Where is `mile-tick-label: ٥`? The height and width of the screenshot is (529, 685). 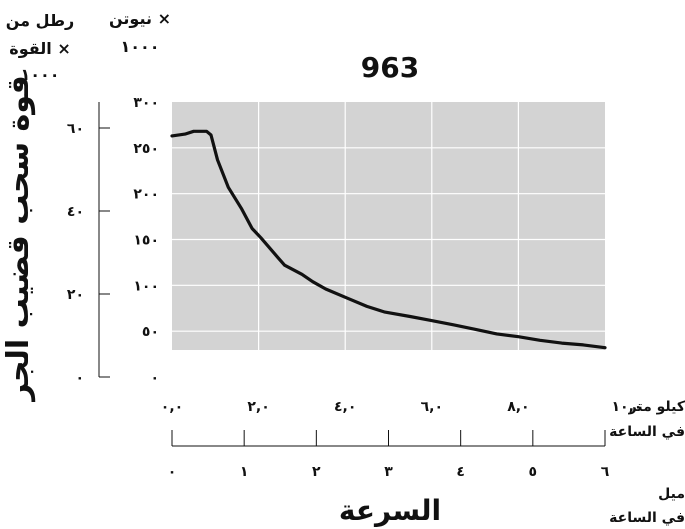
mile-tick-label: ٥ is located at coordinates (533, 472).